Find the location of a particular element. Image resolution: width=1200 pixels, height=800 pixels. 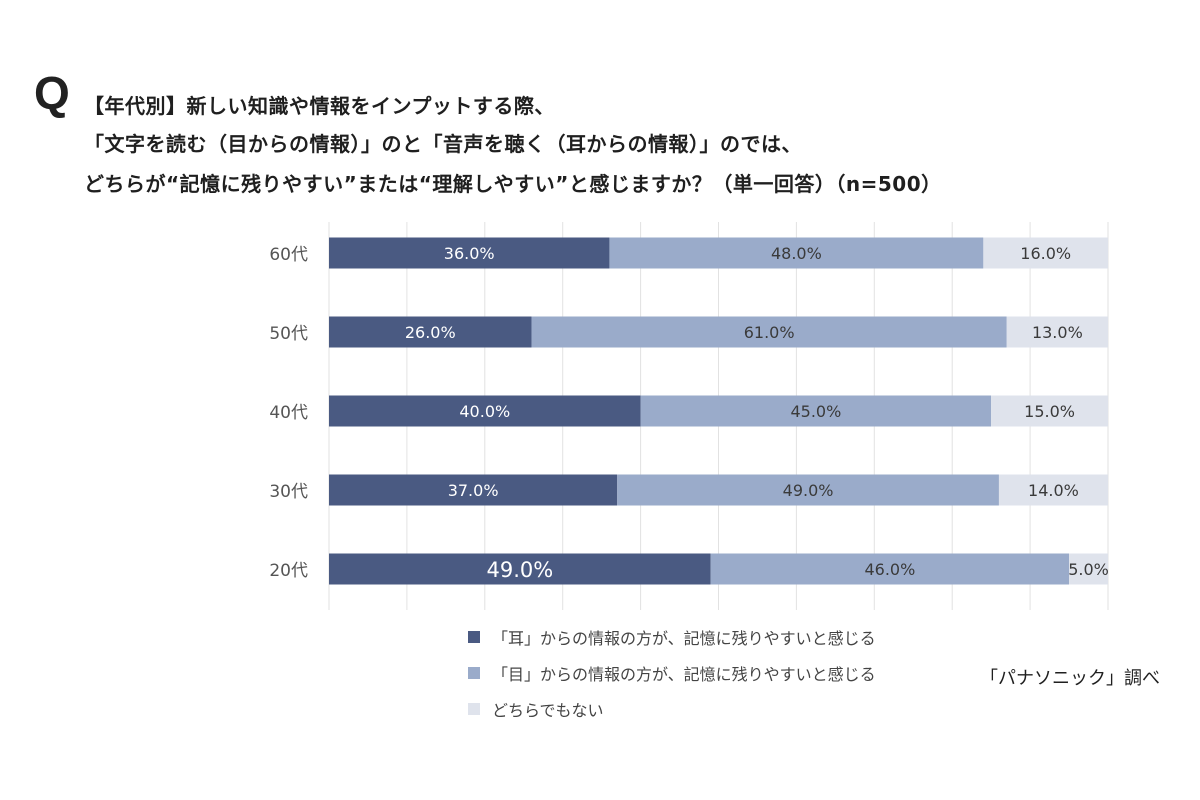

data-label: 40.0% is located at coordinates (484, 411).